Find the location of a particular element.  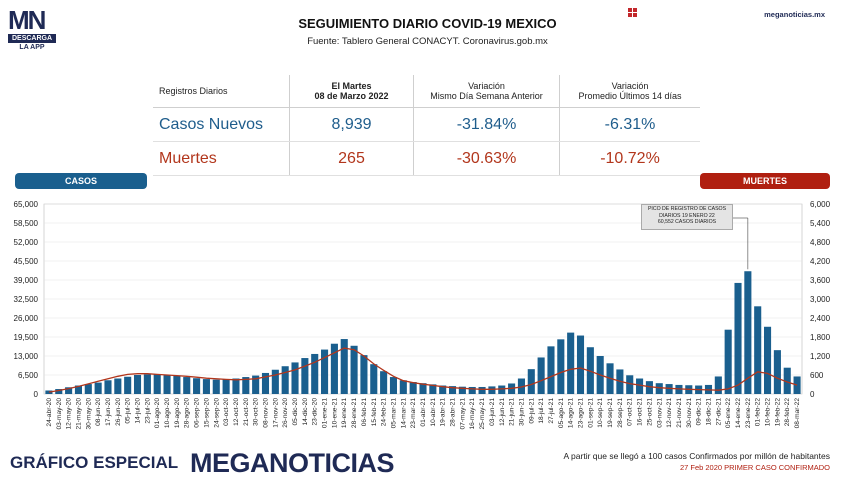

table-row-casos: Casos Nuevos 8,939 -31.84% -6.31% is located at coordinates (426, 124).